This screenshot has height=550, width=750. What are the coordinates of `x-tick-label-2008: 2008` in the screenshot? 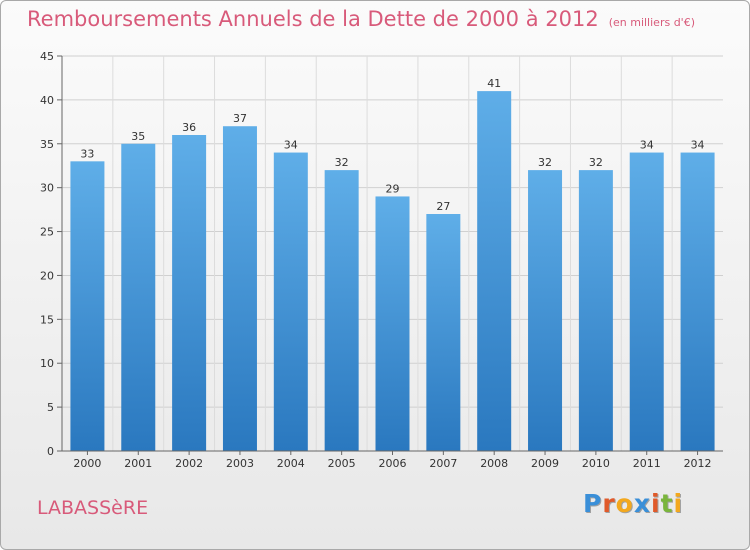 It's located at (494, 463).